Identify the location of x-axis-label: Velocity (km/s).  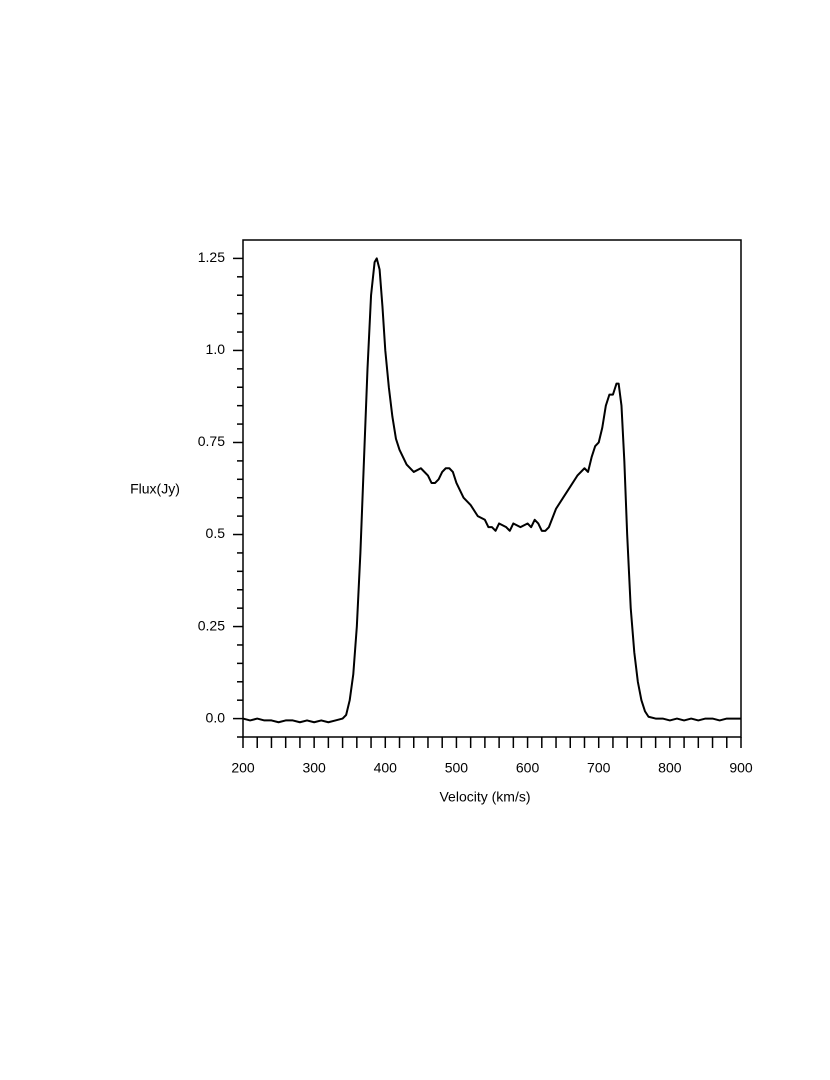
(484, 797).